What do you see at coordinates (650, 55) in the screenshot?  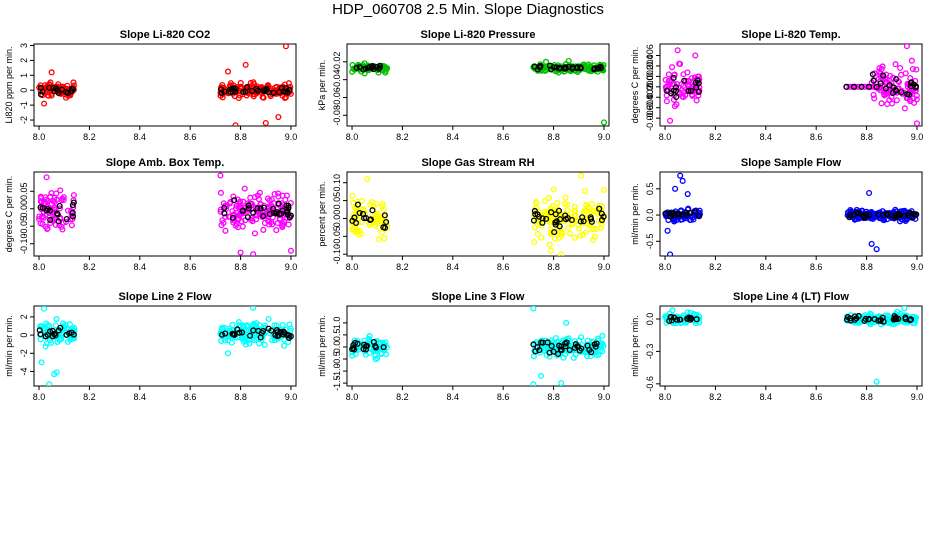 I see `y-tick-label: 0.006` at bounding box center [650, 55].